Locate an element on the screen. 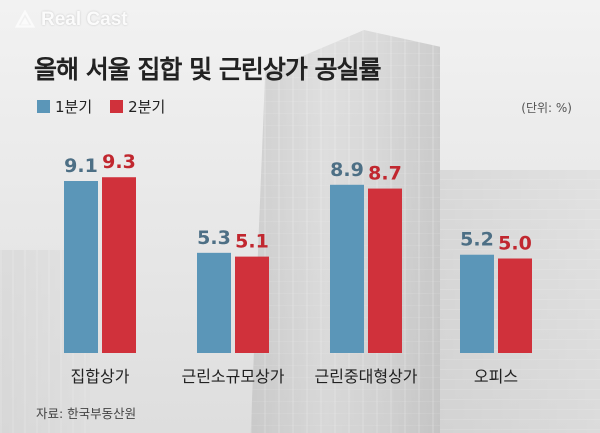 The image size is (600, 433). brand-name: Real Cast is located at coordinates (84, 19).